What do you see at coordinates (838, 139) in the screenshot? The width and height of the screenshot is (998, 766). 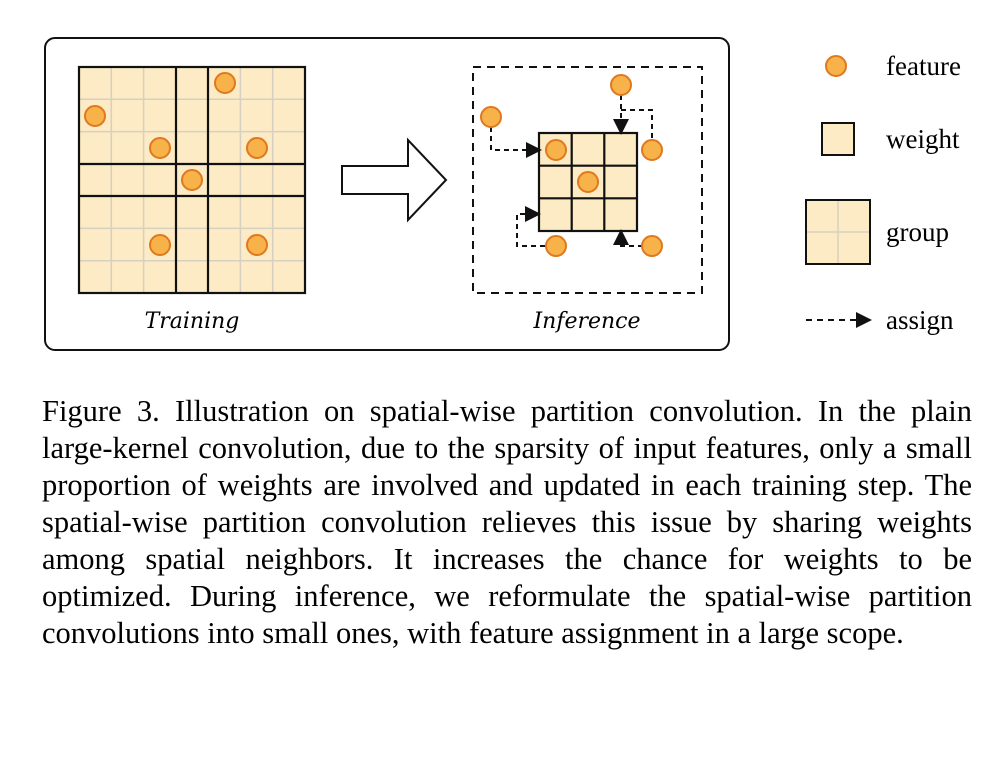 I see `legend-weight-icon` at bounding box center [838, 139].